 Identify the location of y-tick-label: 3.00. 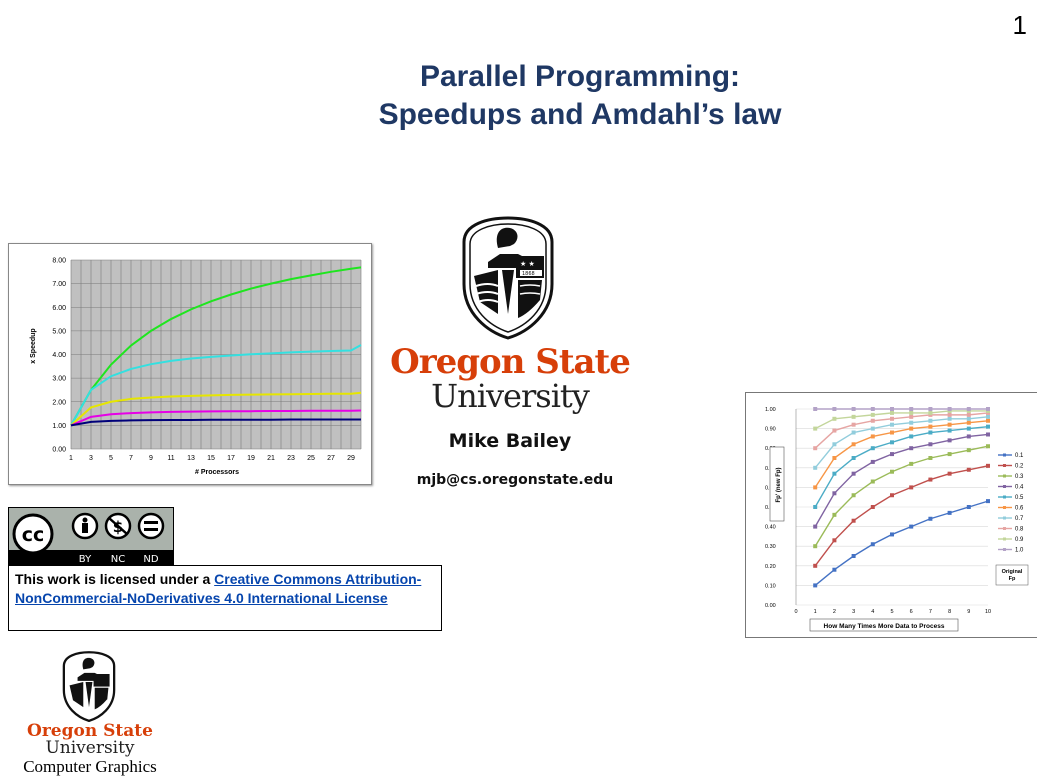
(59, 379).